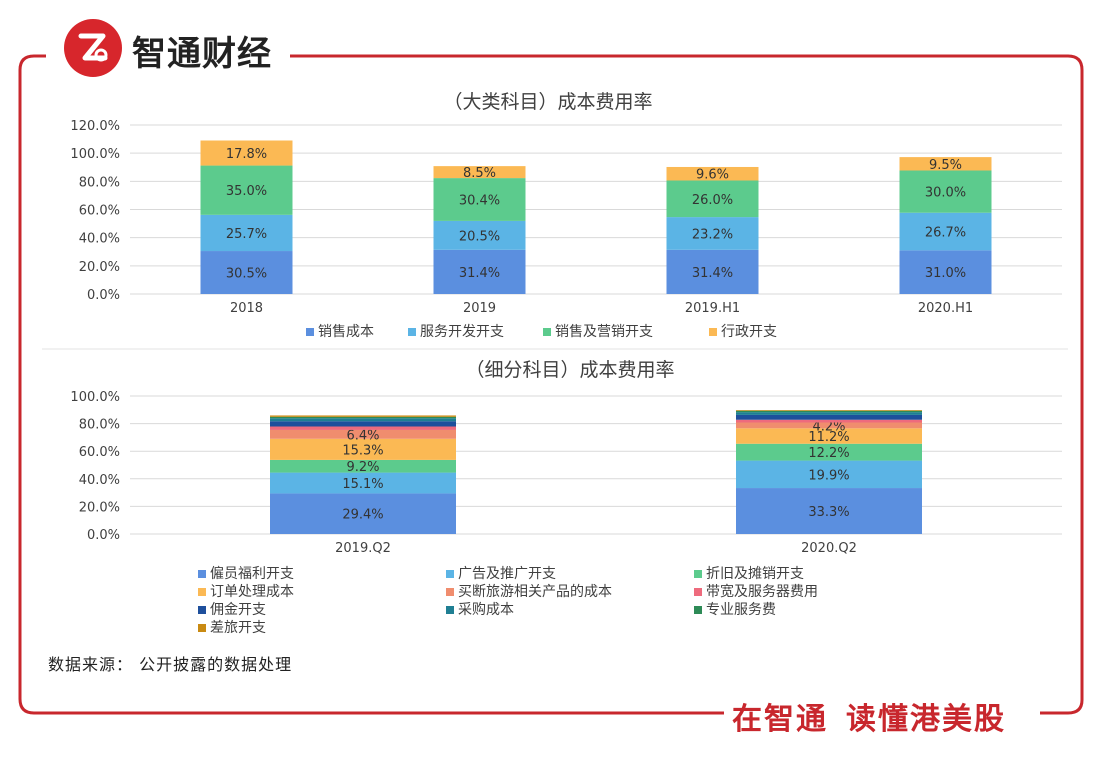 The height and width of the screenshot is (757, 1115). Describe the element at coordinates (755, 574) in the screenshot. I see `legend-label: 折旧及摊销开支` at that location.